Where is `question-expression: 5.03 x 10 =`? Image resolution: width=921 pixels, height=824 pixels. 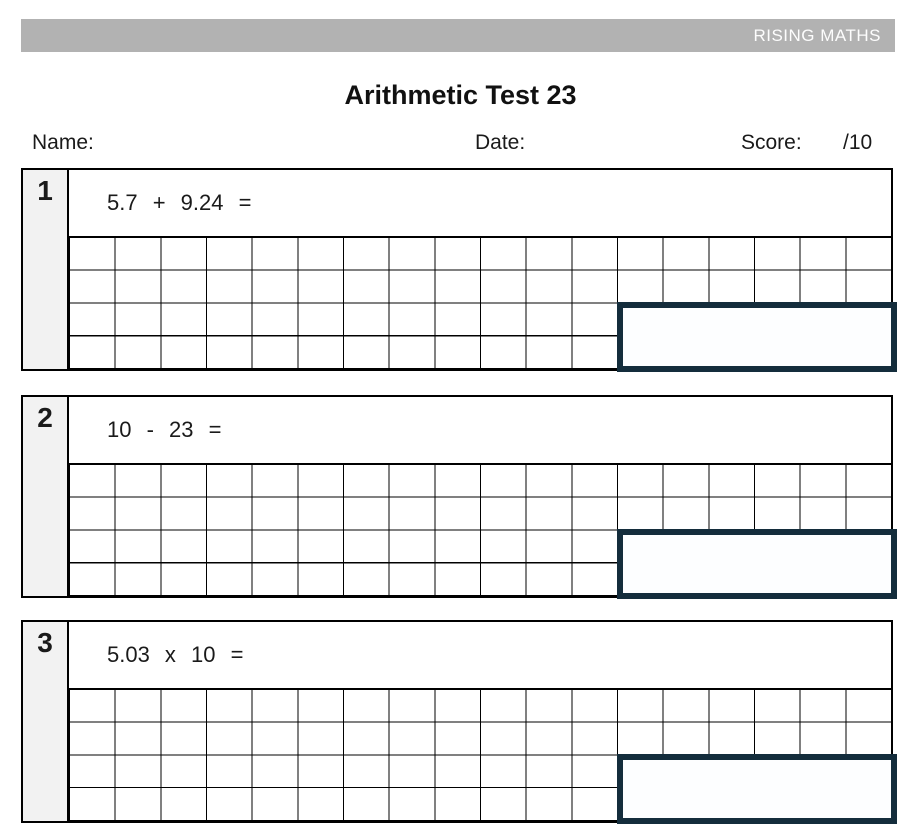
question-expression: 5.03 x 10 = is located at coordinates (175, 654).